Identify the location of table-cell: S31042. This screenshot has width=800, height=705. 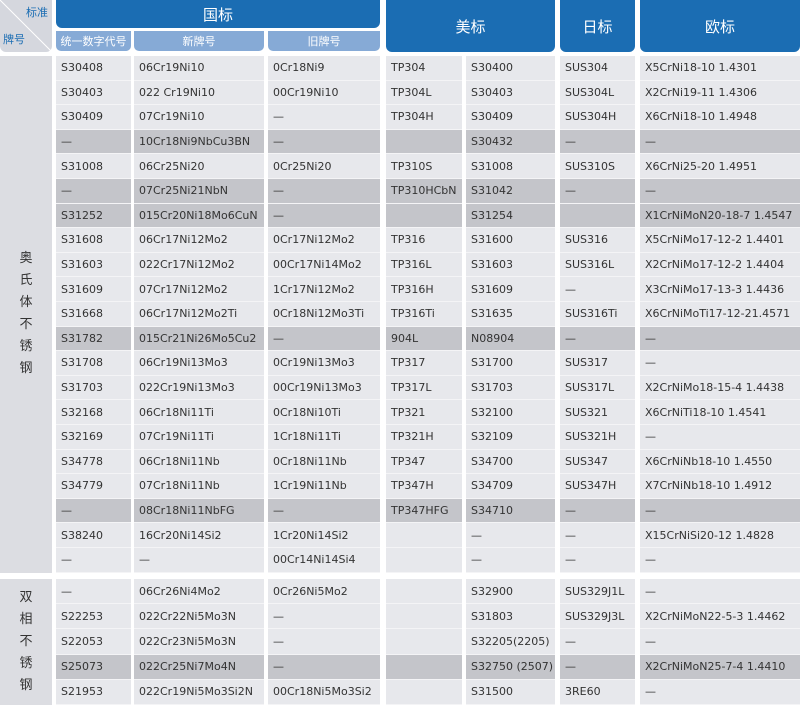
(510, 191).